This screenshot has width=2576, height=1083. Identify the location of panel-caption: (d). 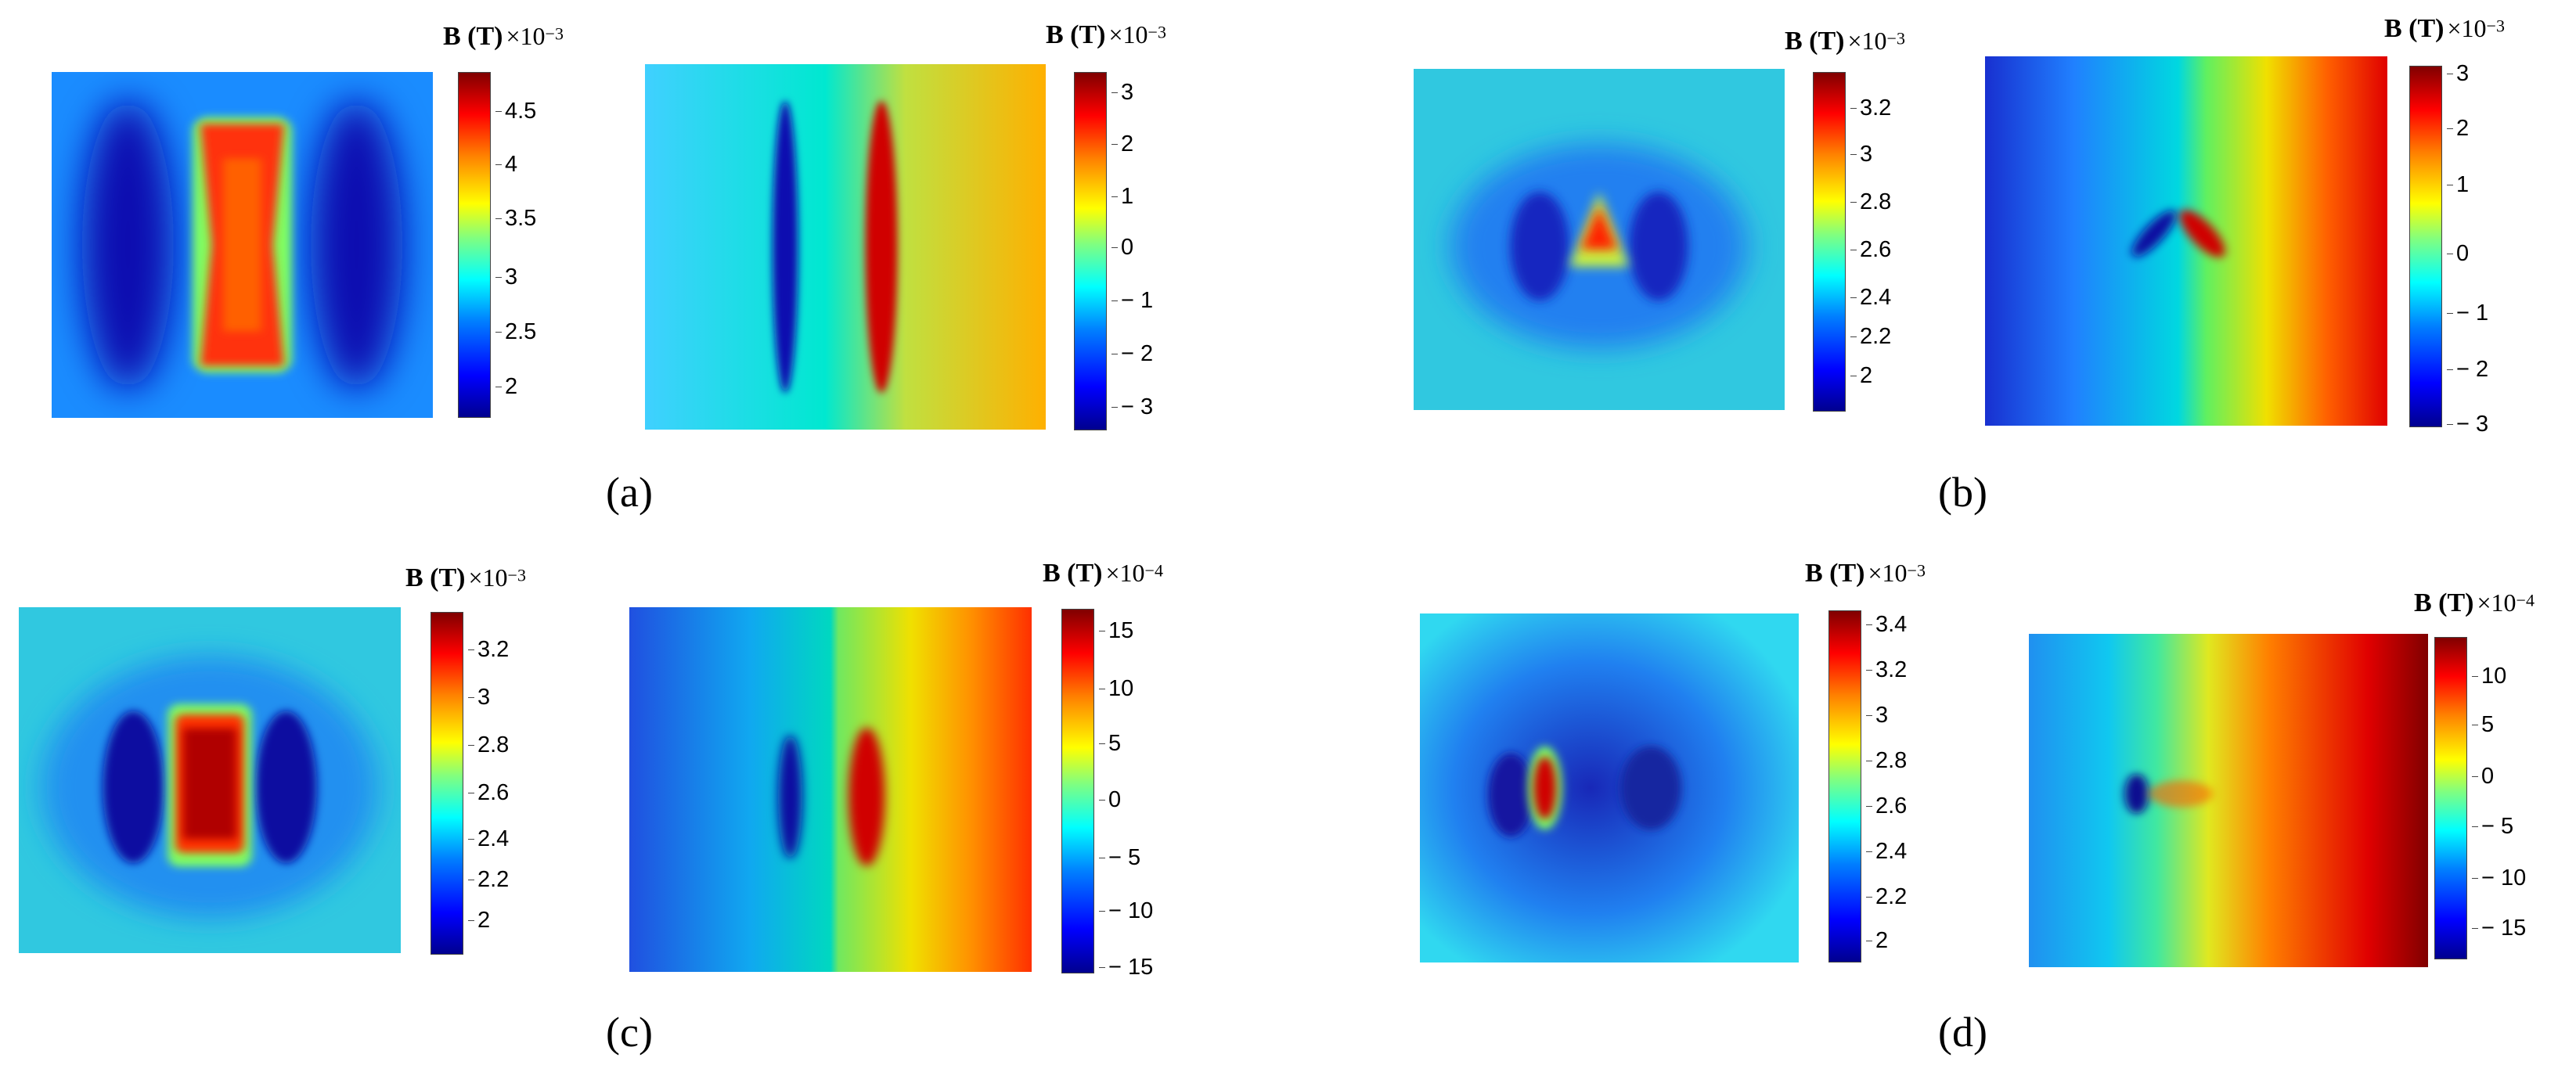
(1962, 1032).